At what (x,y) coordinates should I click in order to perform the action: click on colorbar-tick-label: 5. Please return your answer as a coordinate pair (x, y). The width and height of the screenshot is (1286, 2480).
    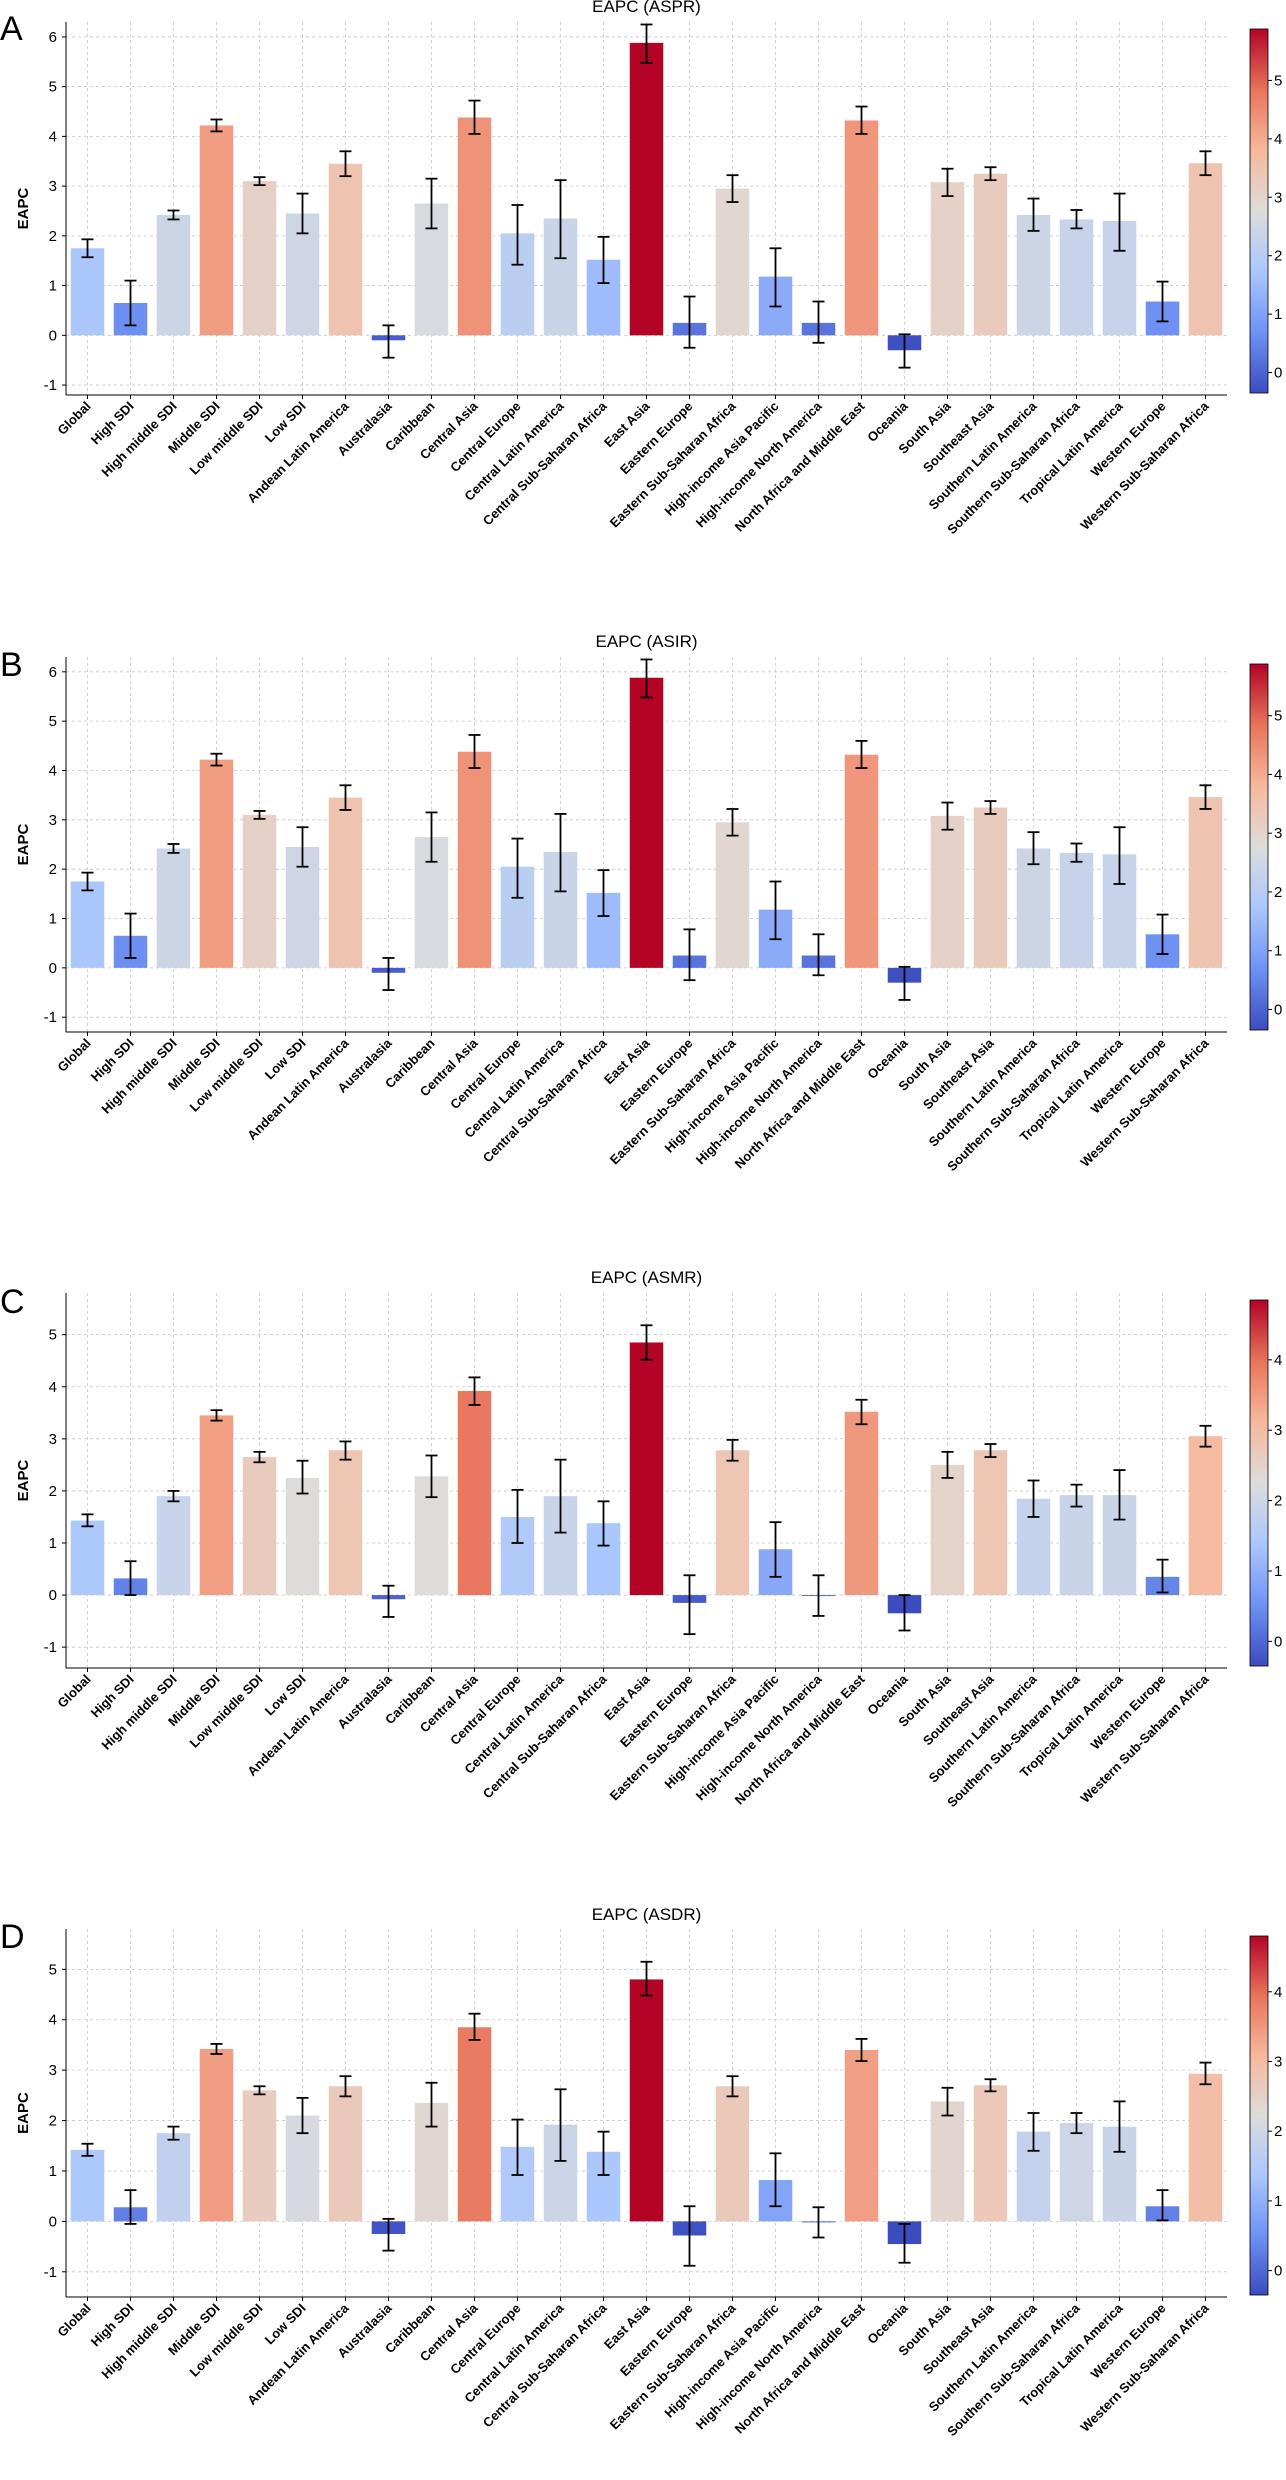
    Looking at the image, I should click on (1278, 716).